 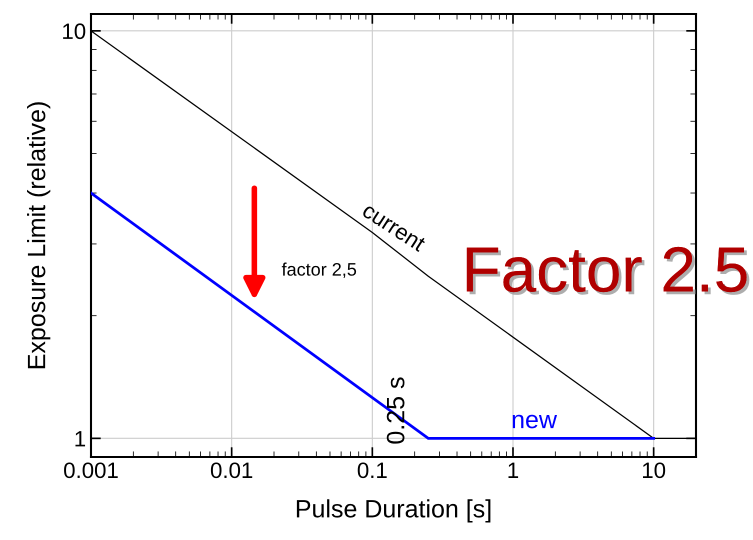 What do you see at coordinates (395, 410) in the screenshot?
I see `annotation: 0.25 s` at bounding box center [395, 410].